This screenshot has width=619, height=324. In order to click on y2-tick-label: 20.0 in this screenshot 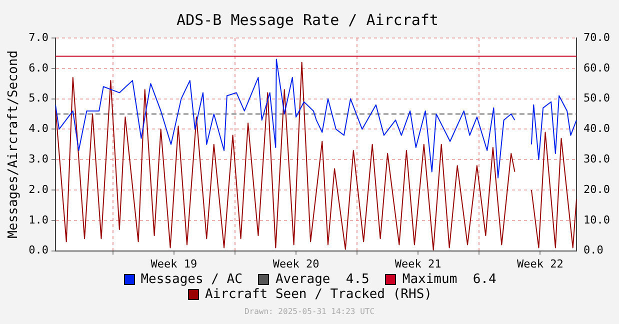, I will do `click(597, 189)`.